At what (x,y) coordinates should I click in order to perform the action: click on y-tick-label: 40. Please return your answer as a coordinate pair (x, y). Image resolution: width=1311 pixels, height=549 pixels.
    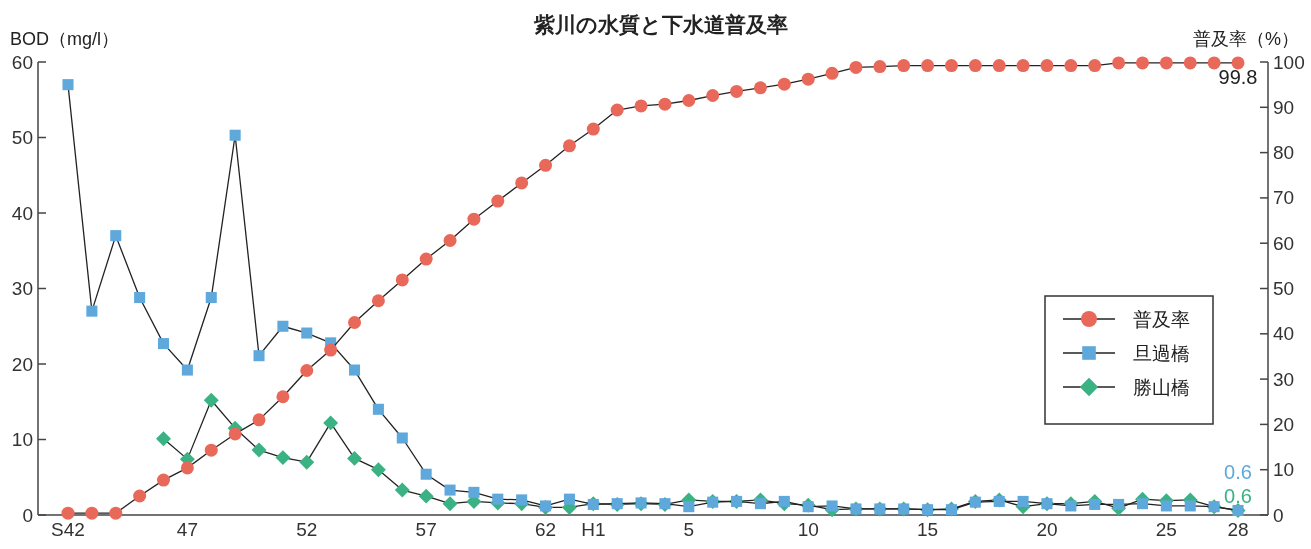
    Looking at the image, I should click on (22, 213).